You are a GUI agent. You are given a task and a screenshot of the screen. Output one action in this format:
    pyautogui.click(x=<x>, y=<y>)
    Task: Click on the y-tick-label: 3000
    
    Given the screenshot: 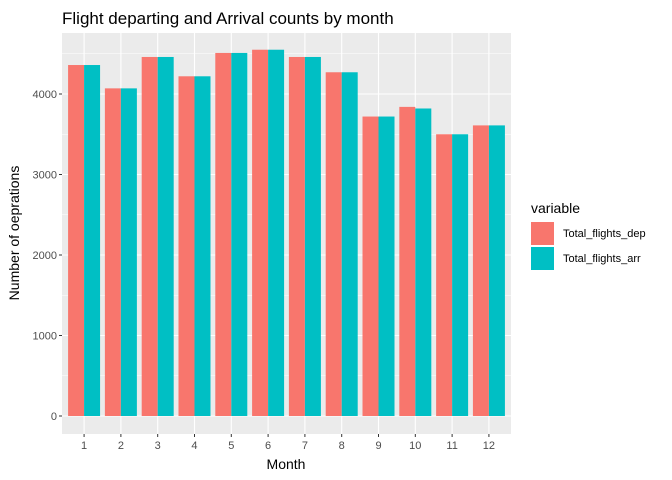 What is the action you would take?
    pyautogui.click(x=45, y=176)
    